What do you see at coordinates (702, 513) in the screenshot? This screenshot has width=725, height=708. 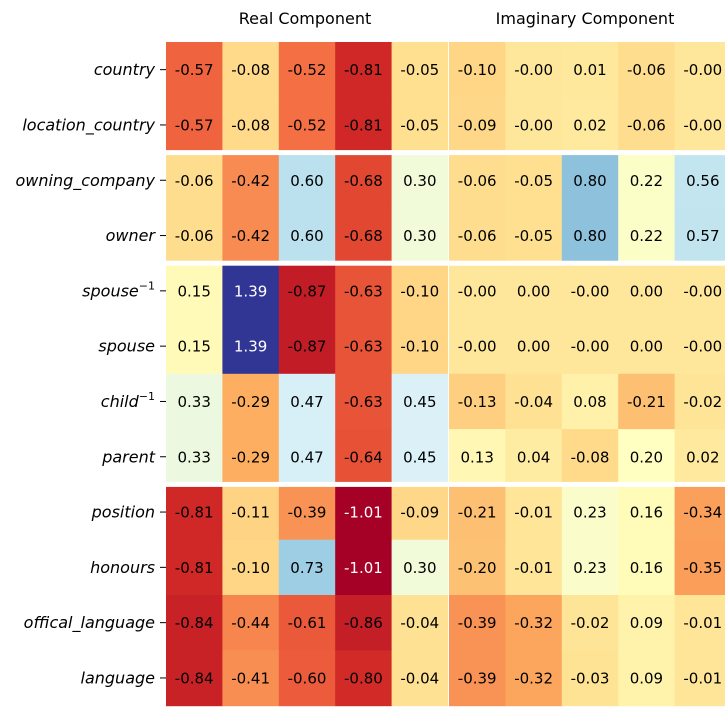 I see `cell-value-label: -0.34` at bounding box center [702, 513].